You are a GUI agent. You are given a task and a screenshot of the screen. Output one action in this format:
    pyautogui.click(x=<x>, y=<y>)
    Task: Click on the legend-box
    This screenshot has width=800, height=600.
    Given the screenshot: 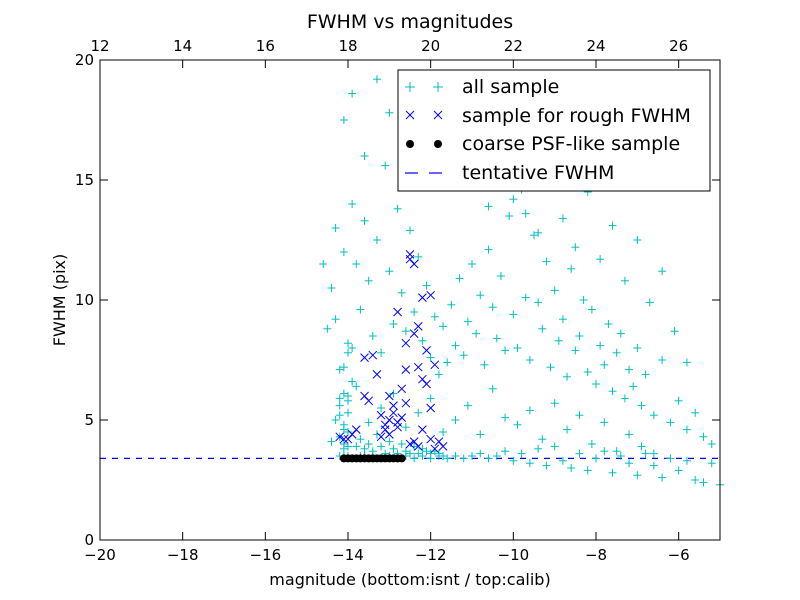 What is the action you would take?
    pyautogui.click(x=554, y=130)
    